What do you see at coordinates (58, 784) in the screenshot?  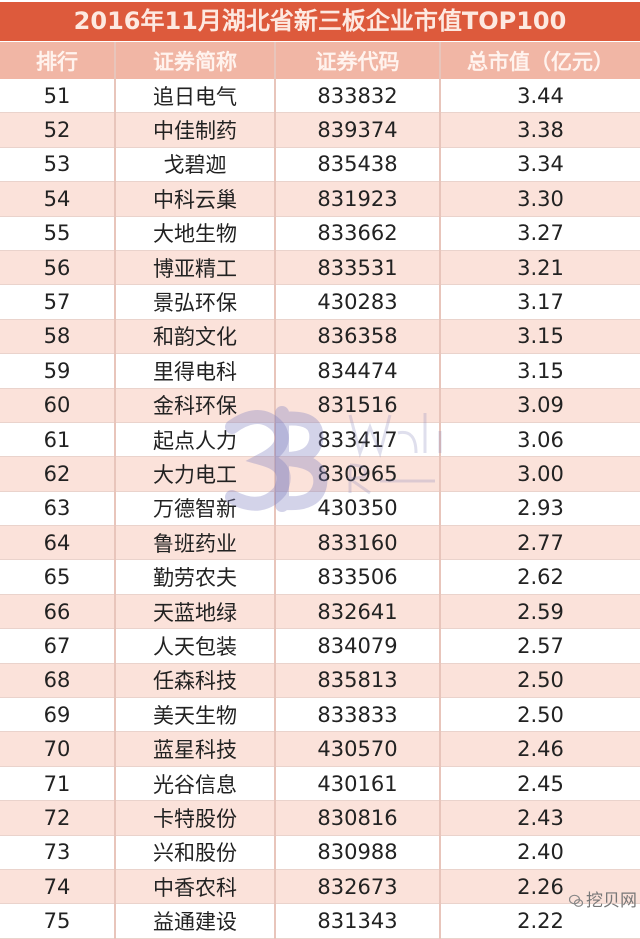 I see `rank-cell: 71` at bounding box center [58, 784].